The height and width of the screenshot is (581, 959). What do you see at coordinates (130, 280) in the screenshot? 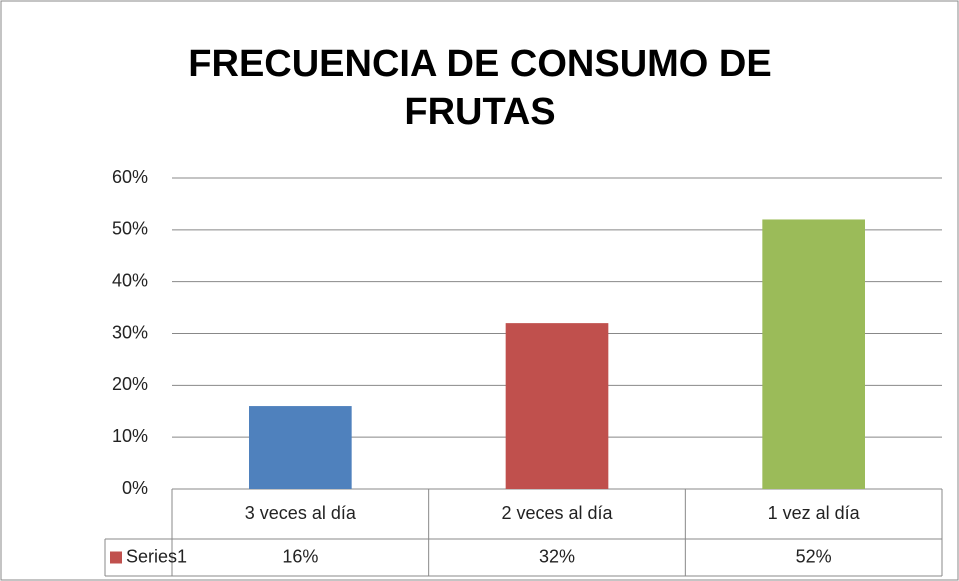
I see `y-tick-label: 40%` at bounding box center [130, 280].